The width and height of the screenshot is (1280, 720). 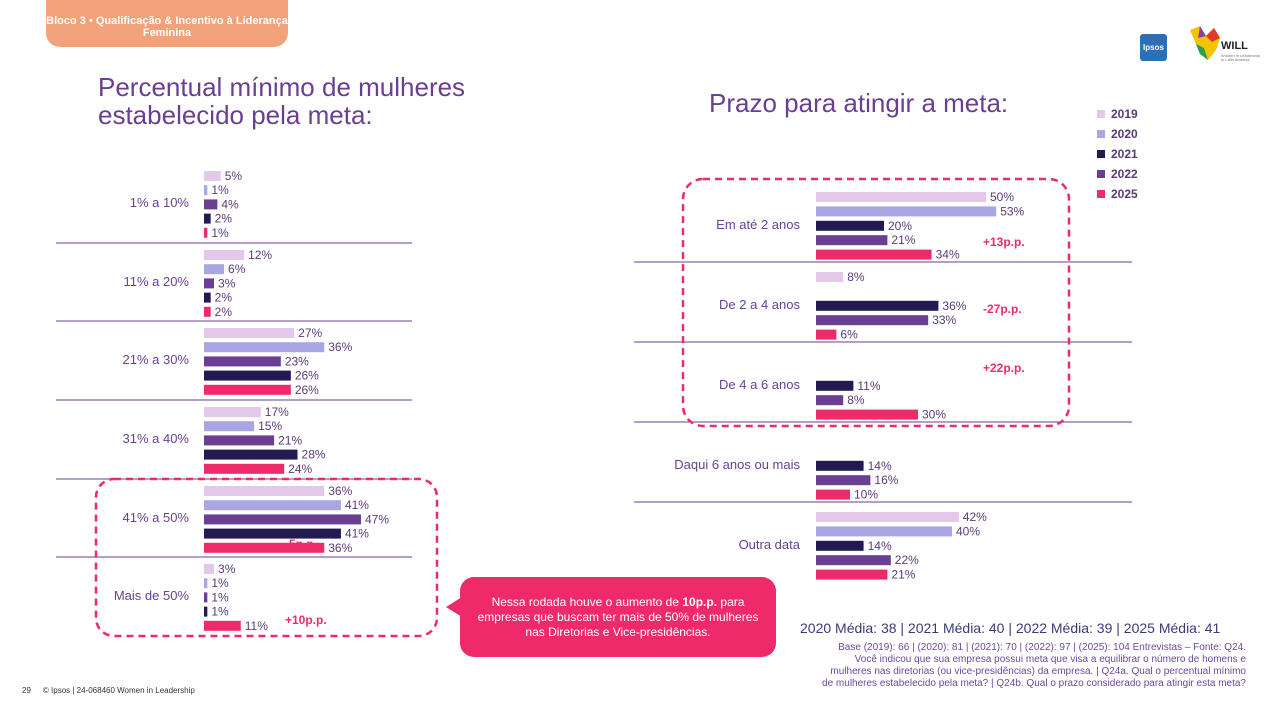 I want to click on right-bar-de-2-a-4-anos-2025, so click(x=826, y=334).